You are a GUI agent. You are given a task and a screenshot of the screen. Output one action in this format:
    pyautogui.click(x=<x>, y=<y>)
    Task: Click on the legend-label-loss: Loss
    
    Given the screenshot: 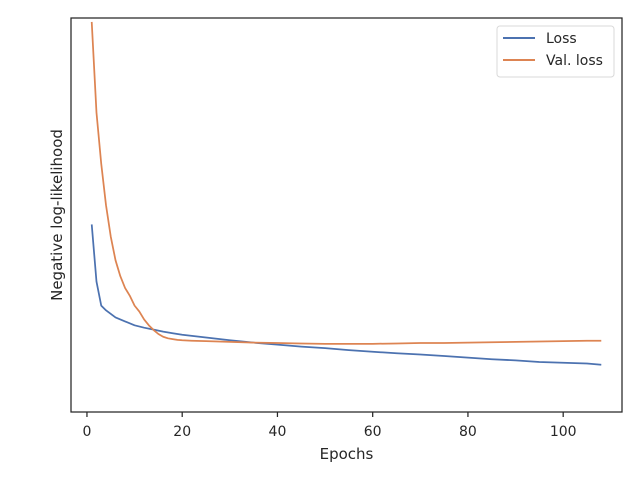 What is the action you would take?
    pyautogui.click(x=561, y=39)
    